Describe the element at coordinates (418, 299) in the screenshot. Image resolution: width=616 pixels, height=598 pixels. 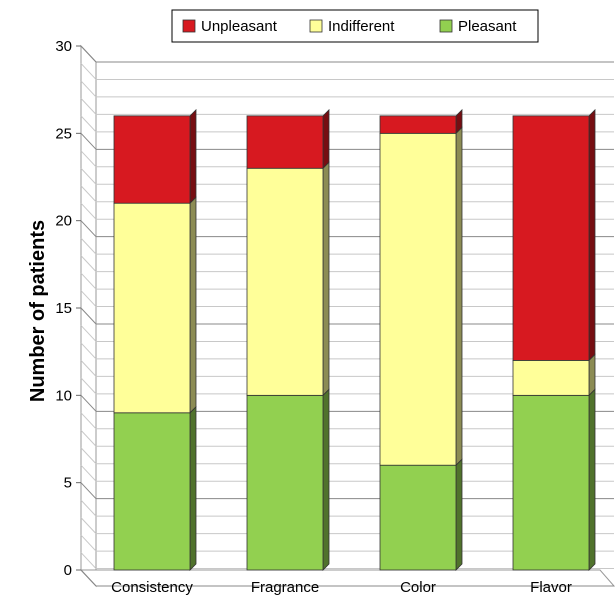
I see `bar-indifferent-color` at that location.